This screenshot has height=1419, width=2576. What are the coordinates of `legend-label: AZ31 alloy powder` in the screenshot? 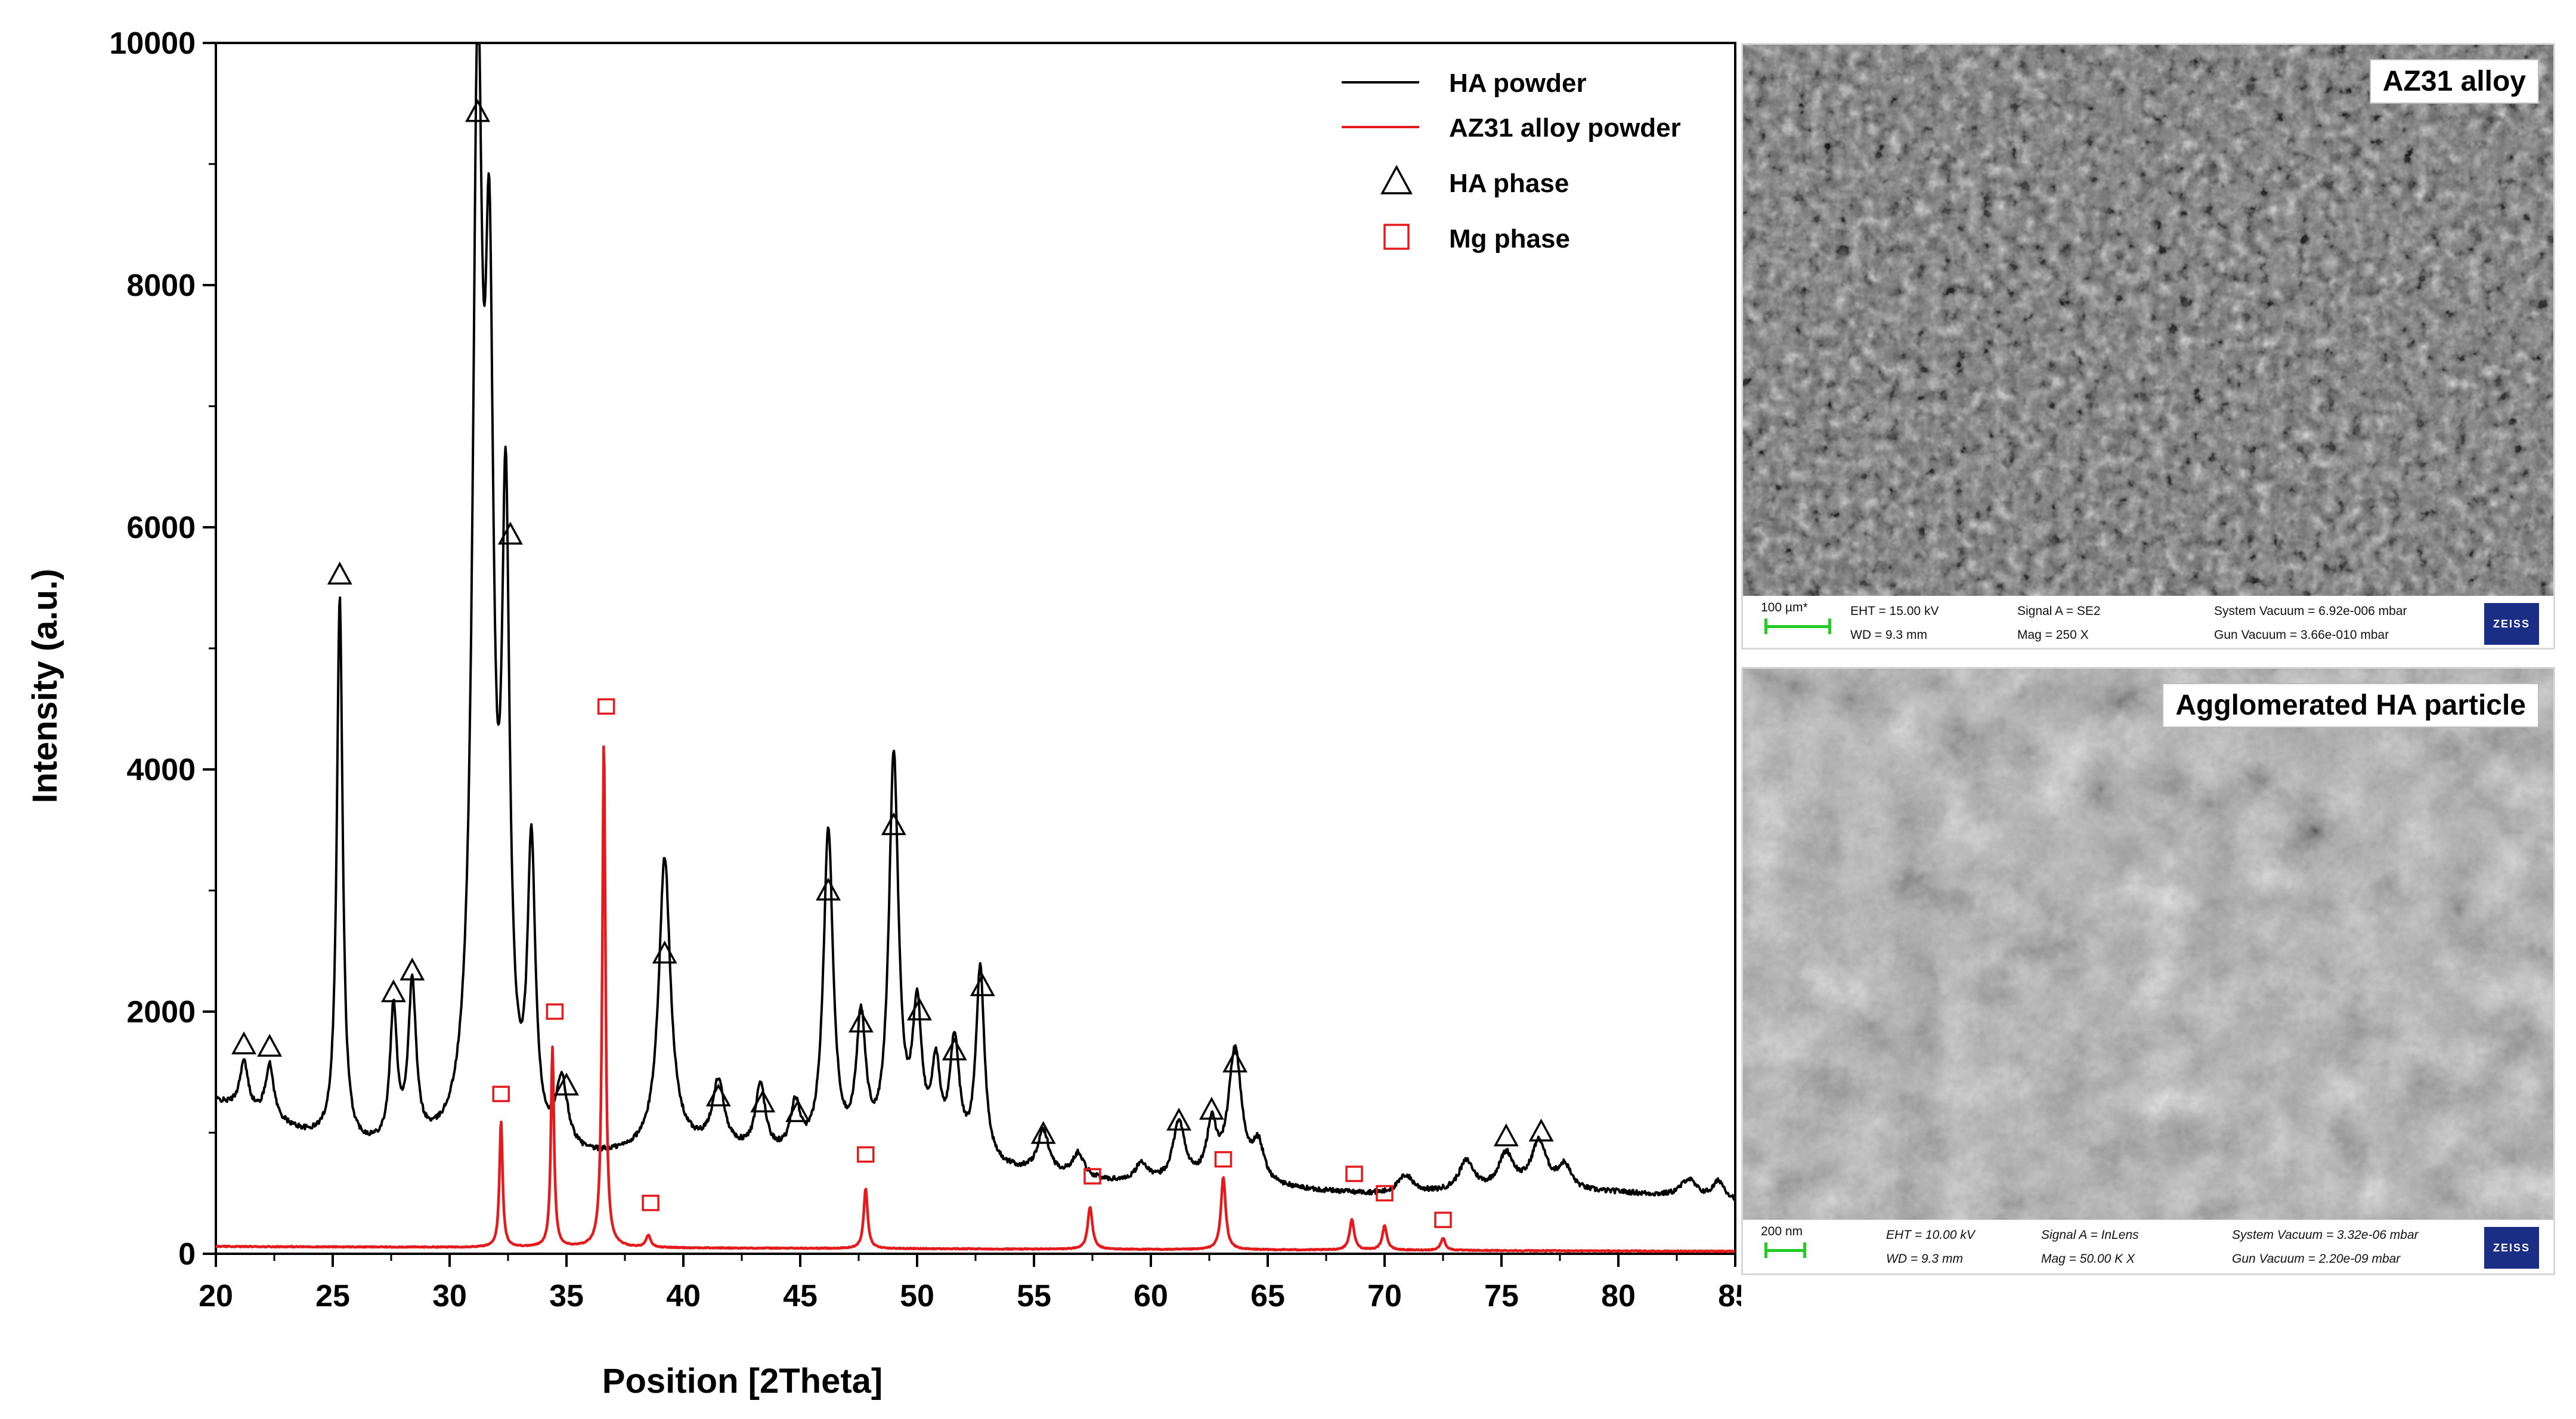 It's located at (1565, 128).